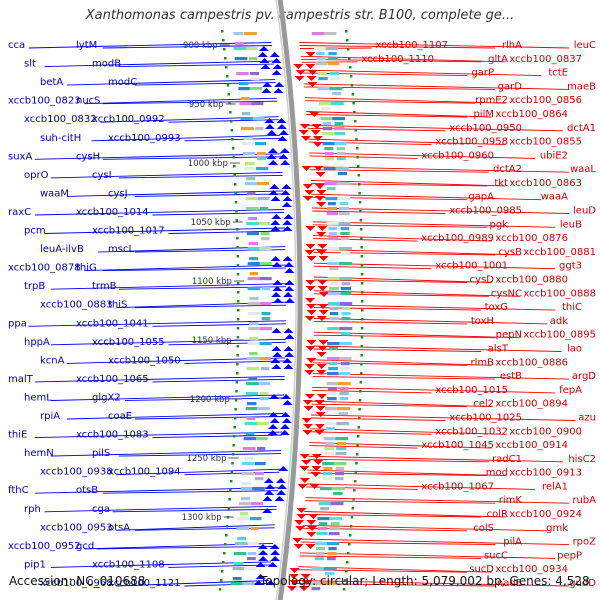 This screenshot has height=600, width=600. Describe the element at coordinates (531, 280) in the screenshot. I see `gene-label: xccb100_0880` at that location.